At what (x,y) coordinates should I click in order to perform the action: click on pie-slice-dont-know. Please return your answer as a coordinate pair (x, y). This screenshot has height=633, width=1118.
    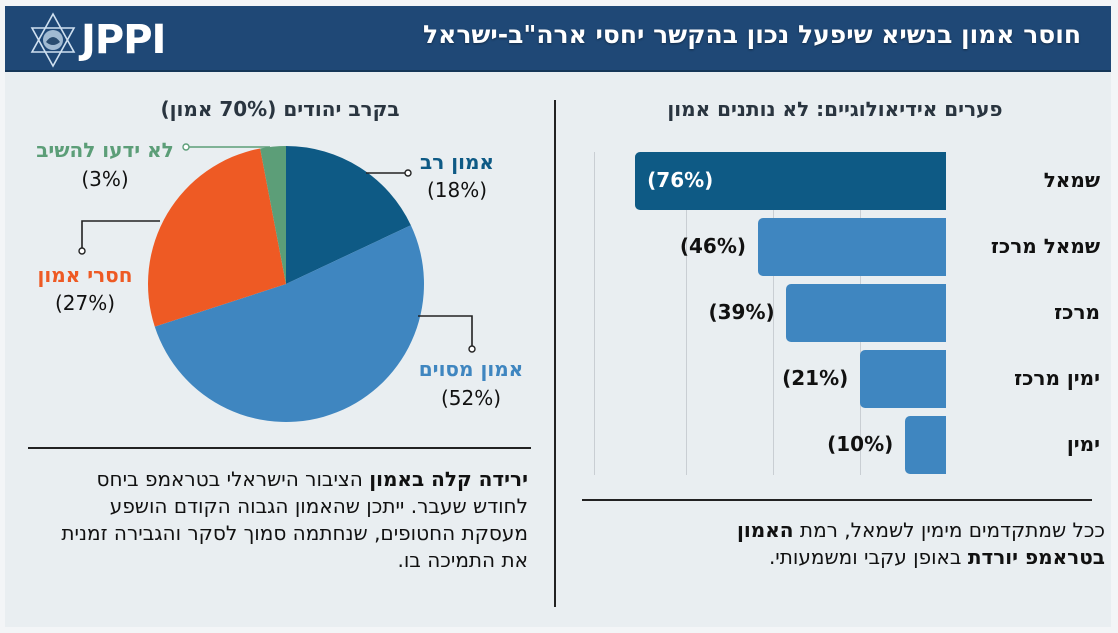
    Looking at the image, I should click on (273, 215).